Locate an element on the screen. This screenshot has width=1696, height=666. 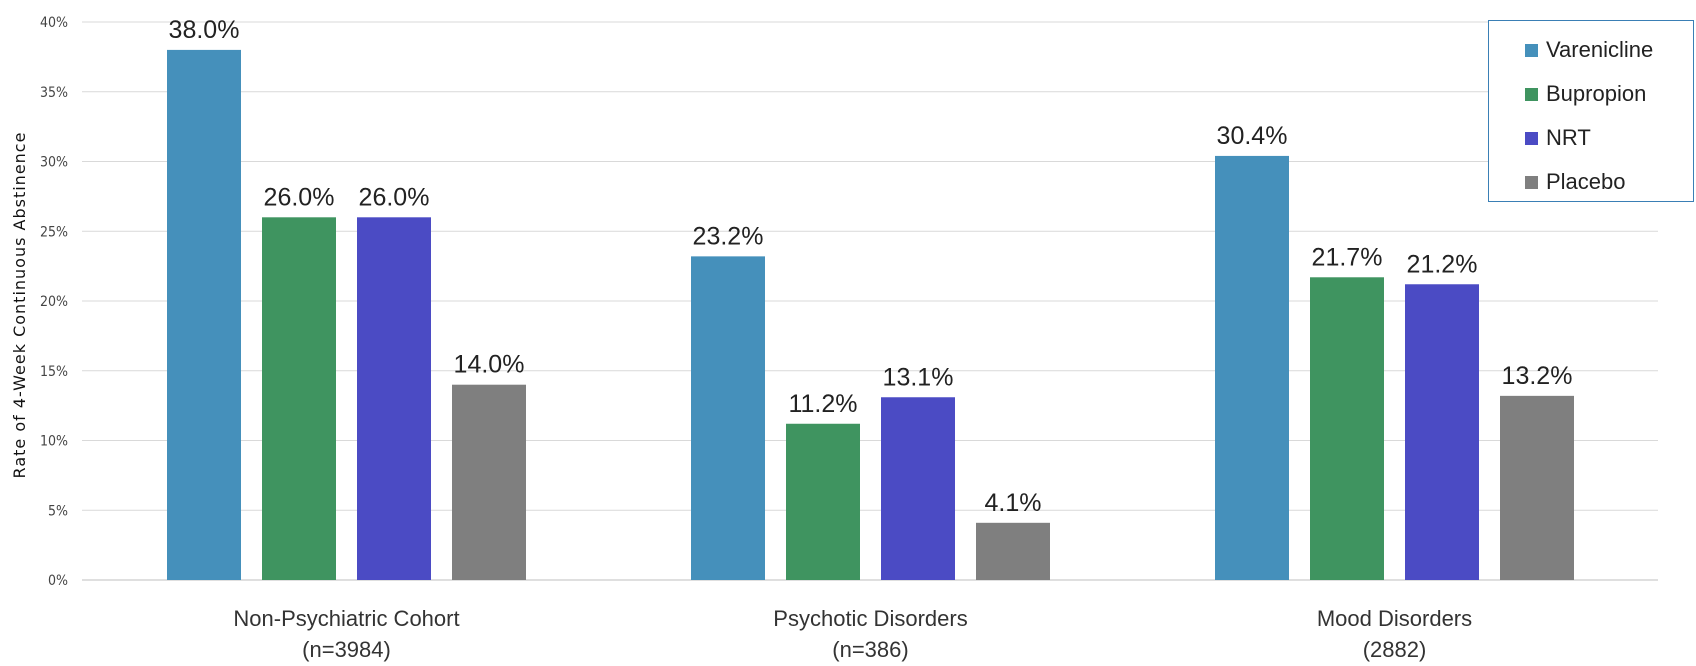
y-tick-label: 10% is located at coordinates (54, 442).